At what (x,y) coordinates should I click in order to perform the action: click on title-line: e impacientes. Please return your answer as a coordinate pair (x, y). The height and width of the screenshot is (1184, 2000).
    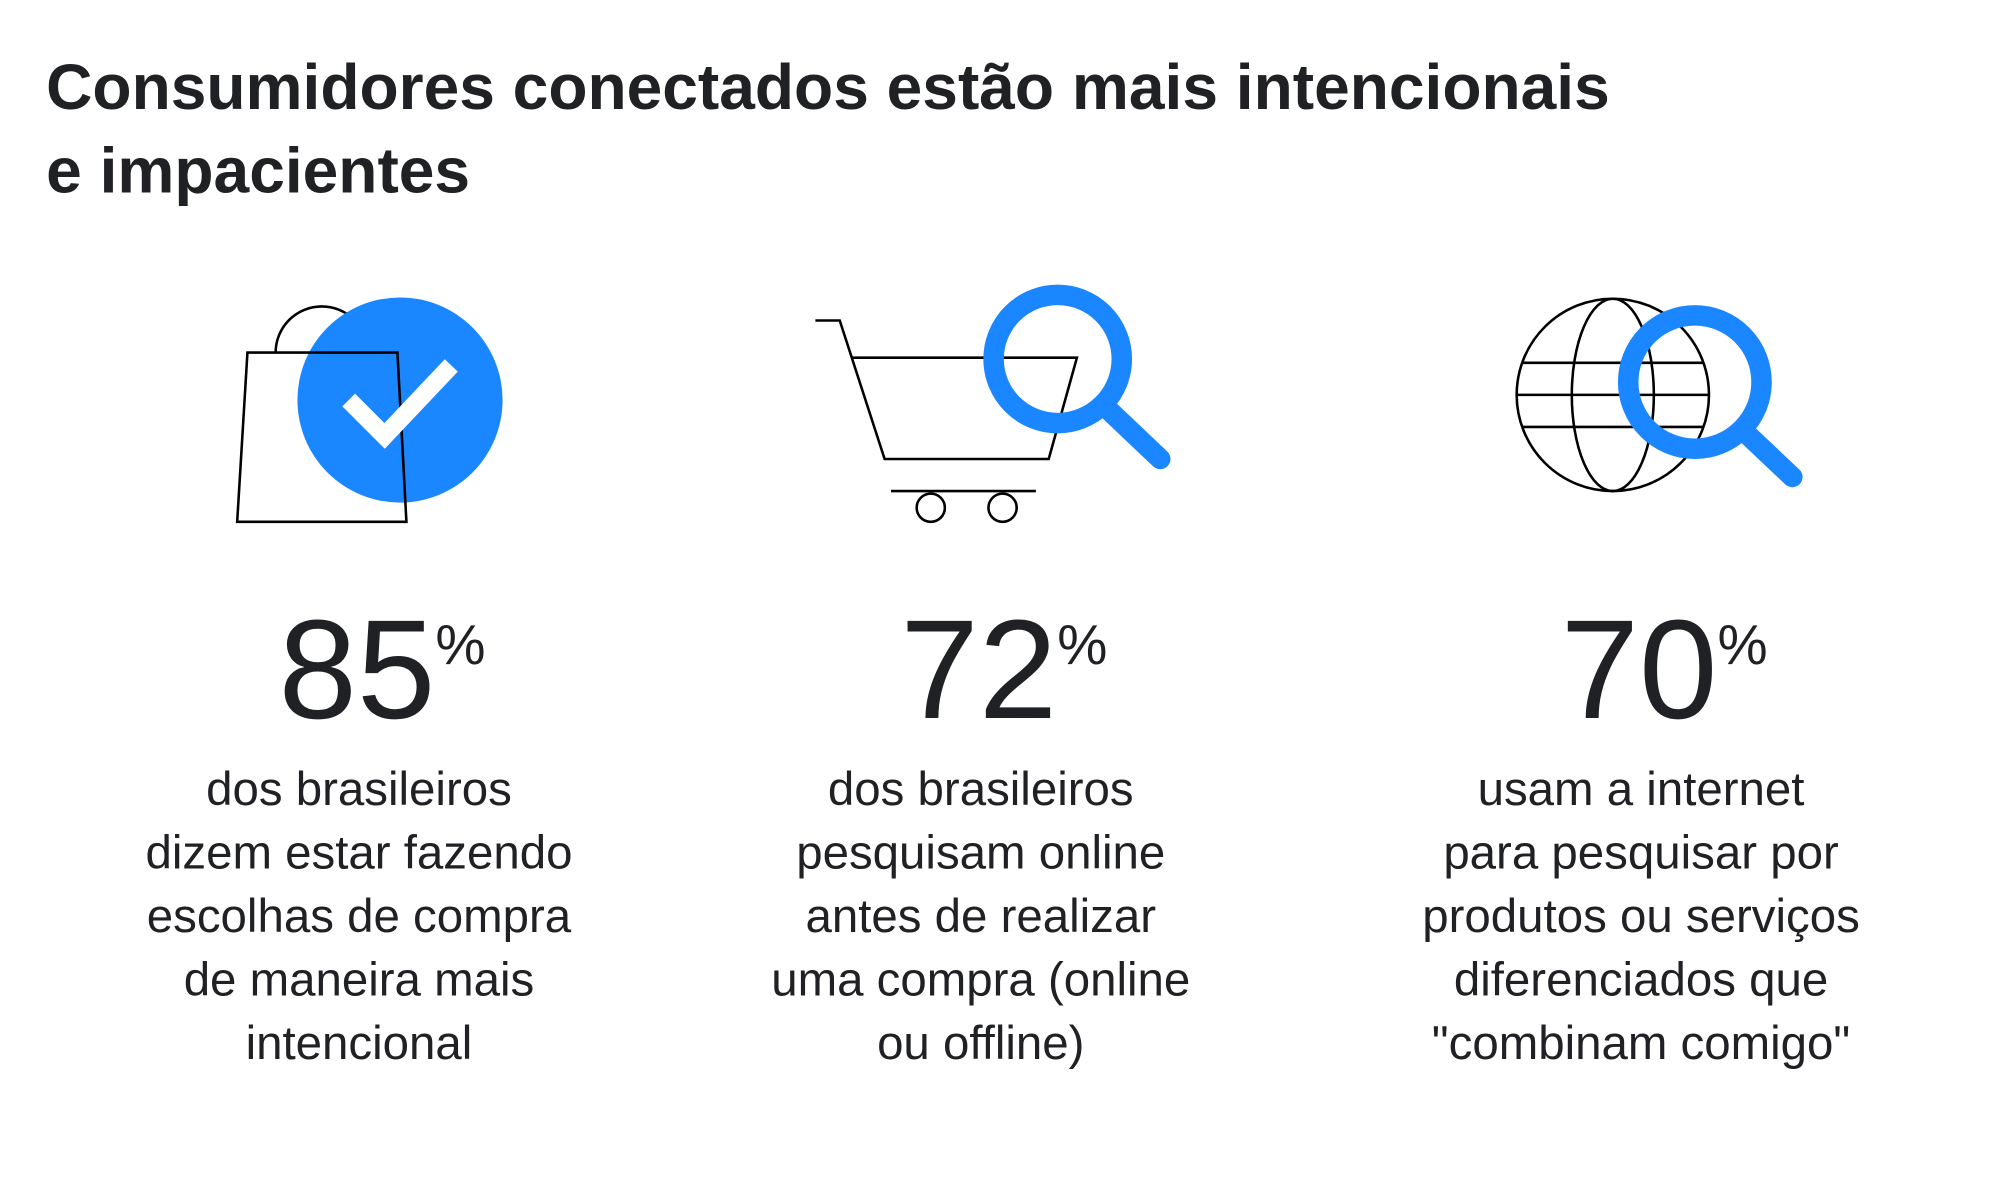
    Looking at the image, I should click on (258, 170).